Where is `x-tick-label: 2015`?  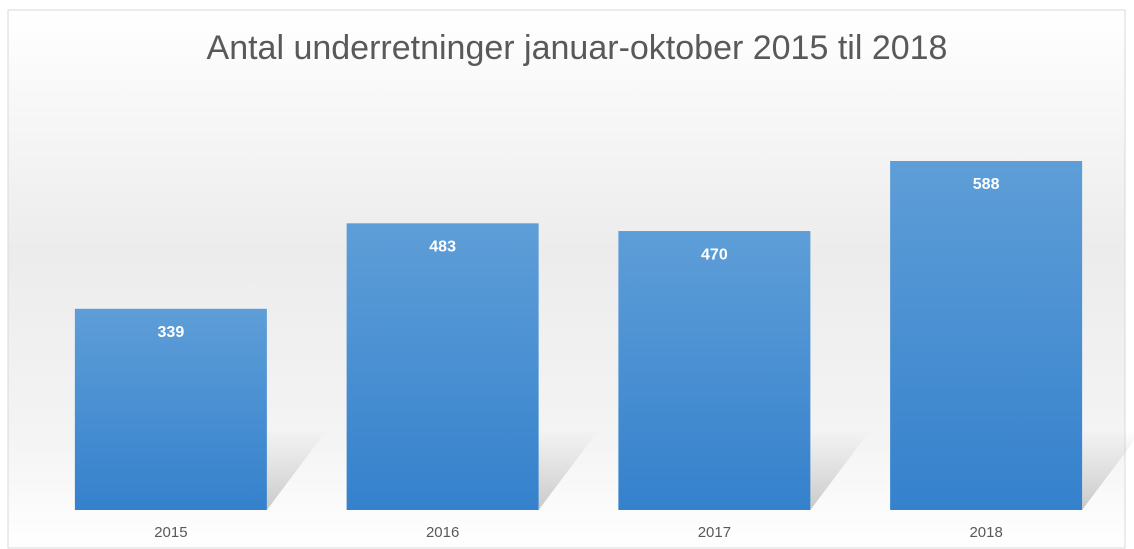
x-tick-label: 2015 is located at coordinates (170, 532).